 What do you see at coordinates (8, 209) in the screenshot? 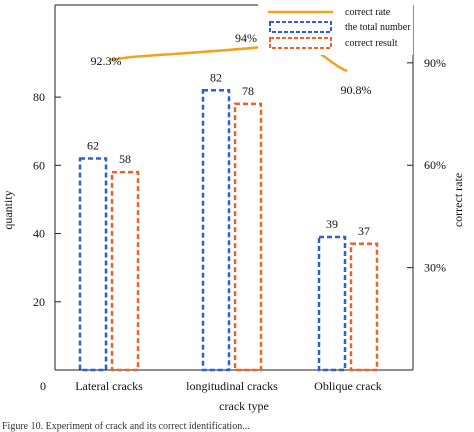
I see `y-axis-title: quantity` at bounding box center [8, 209].